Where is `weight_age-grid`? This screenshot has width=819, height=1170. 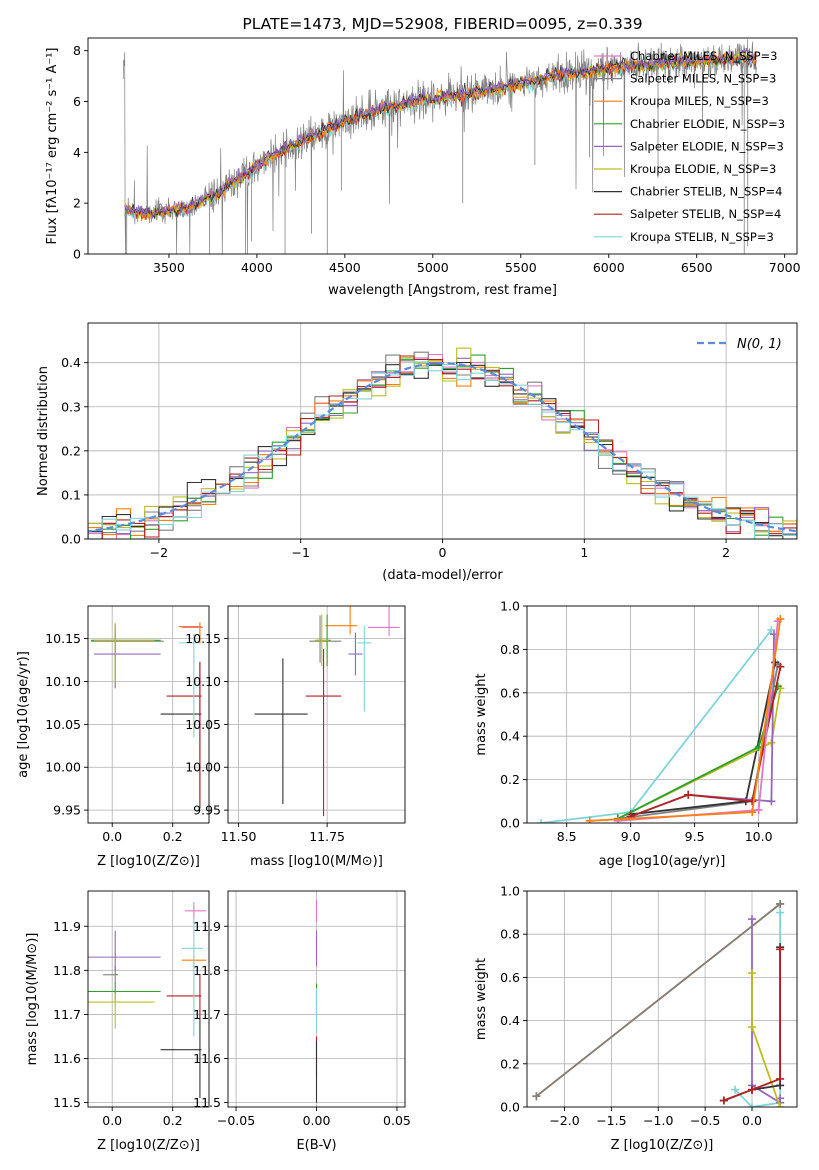
weight_age-grid is located at coordinates (662, 714).